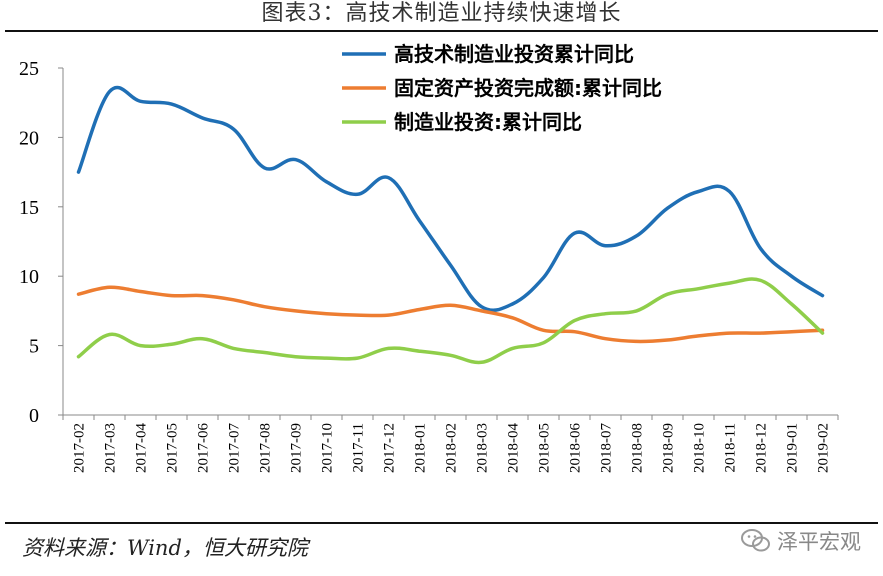 This screenshot has height=576, width=883. Describe the element at coordinates (514, 448) in the screenshot. I see `x-tick-label: 2018-04` at that location.